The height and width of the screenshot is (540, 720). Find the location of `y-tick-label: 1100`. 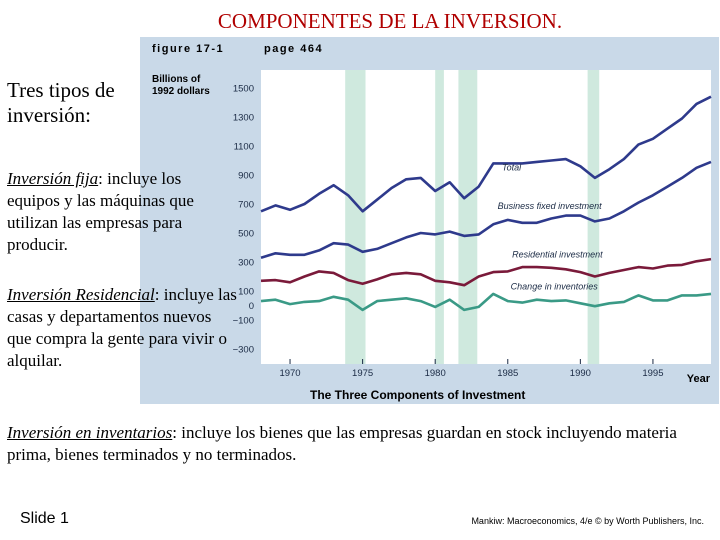

y-tick-label: 1100 is located at coordinates (244, 147).